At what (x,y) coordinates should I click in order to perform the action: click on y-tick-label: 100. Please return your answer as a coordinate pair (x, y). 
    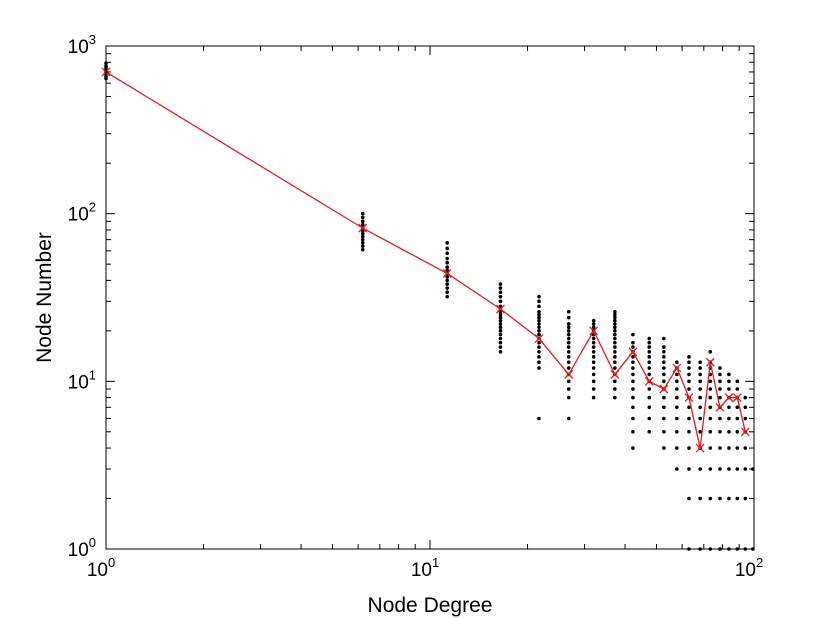
    Looking at the image, I should click on (82, 548).